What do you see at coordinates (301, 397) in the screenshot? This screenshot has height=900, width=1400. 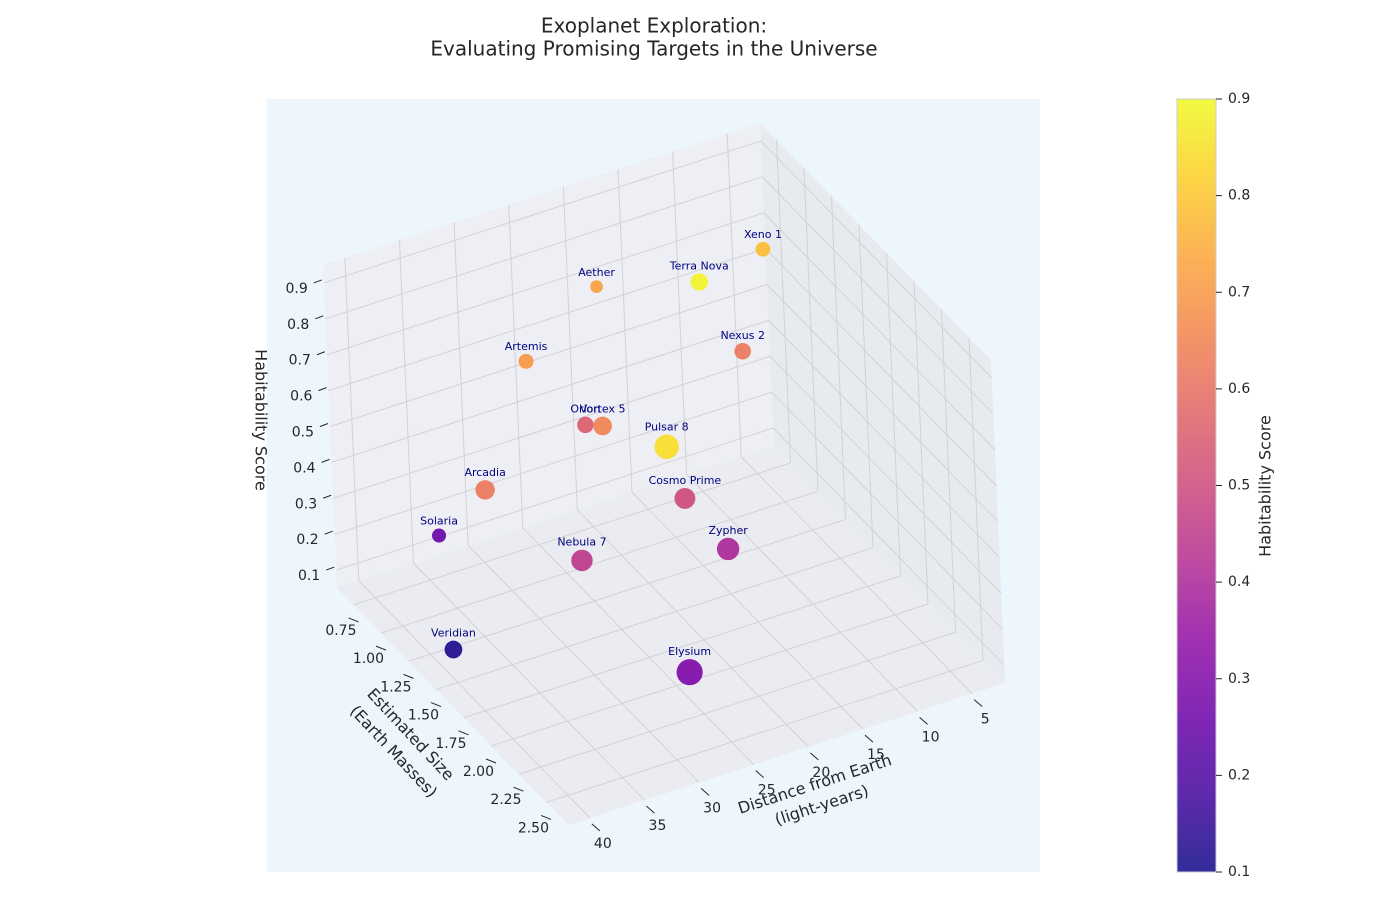 I see `z-tick-label: 0.6` at bounding box center [301, 397].